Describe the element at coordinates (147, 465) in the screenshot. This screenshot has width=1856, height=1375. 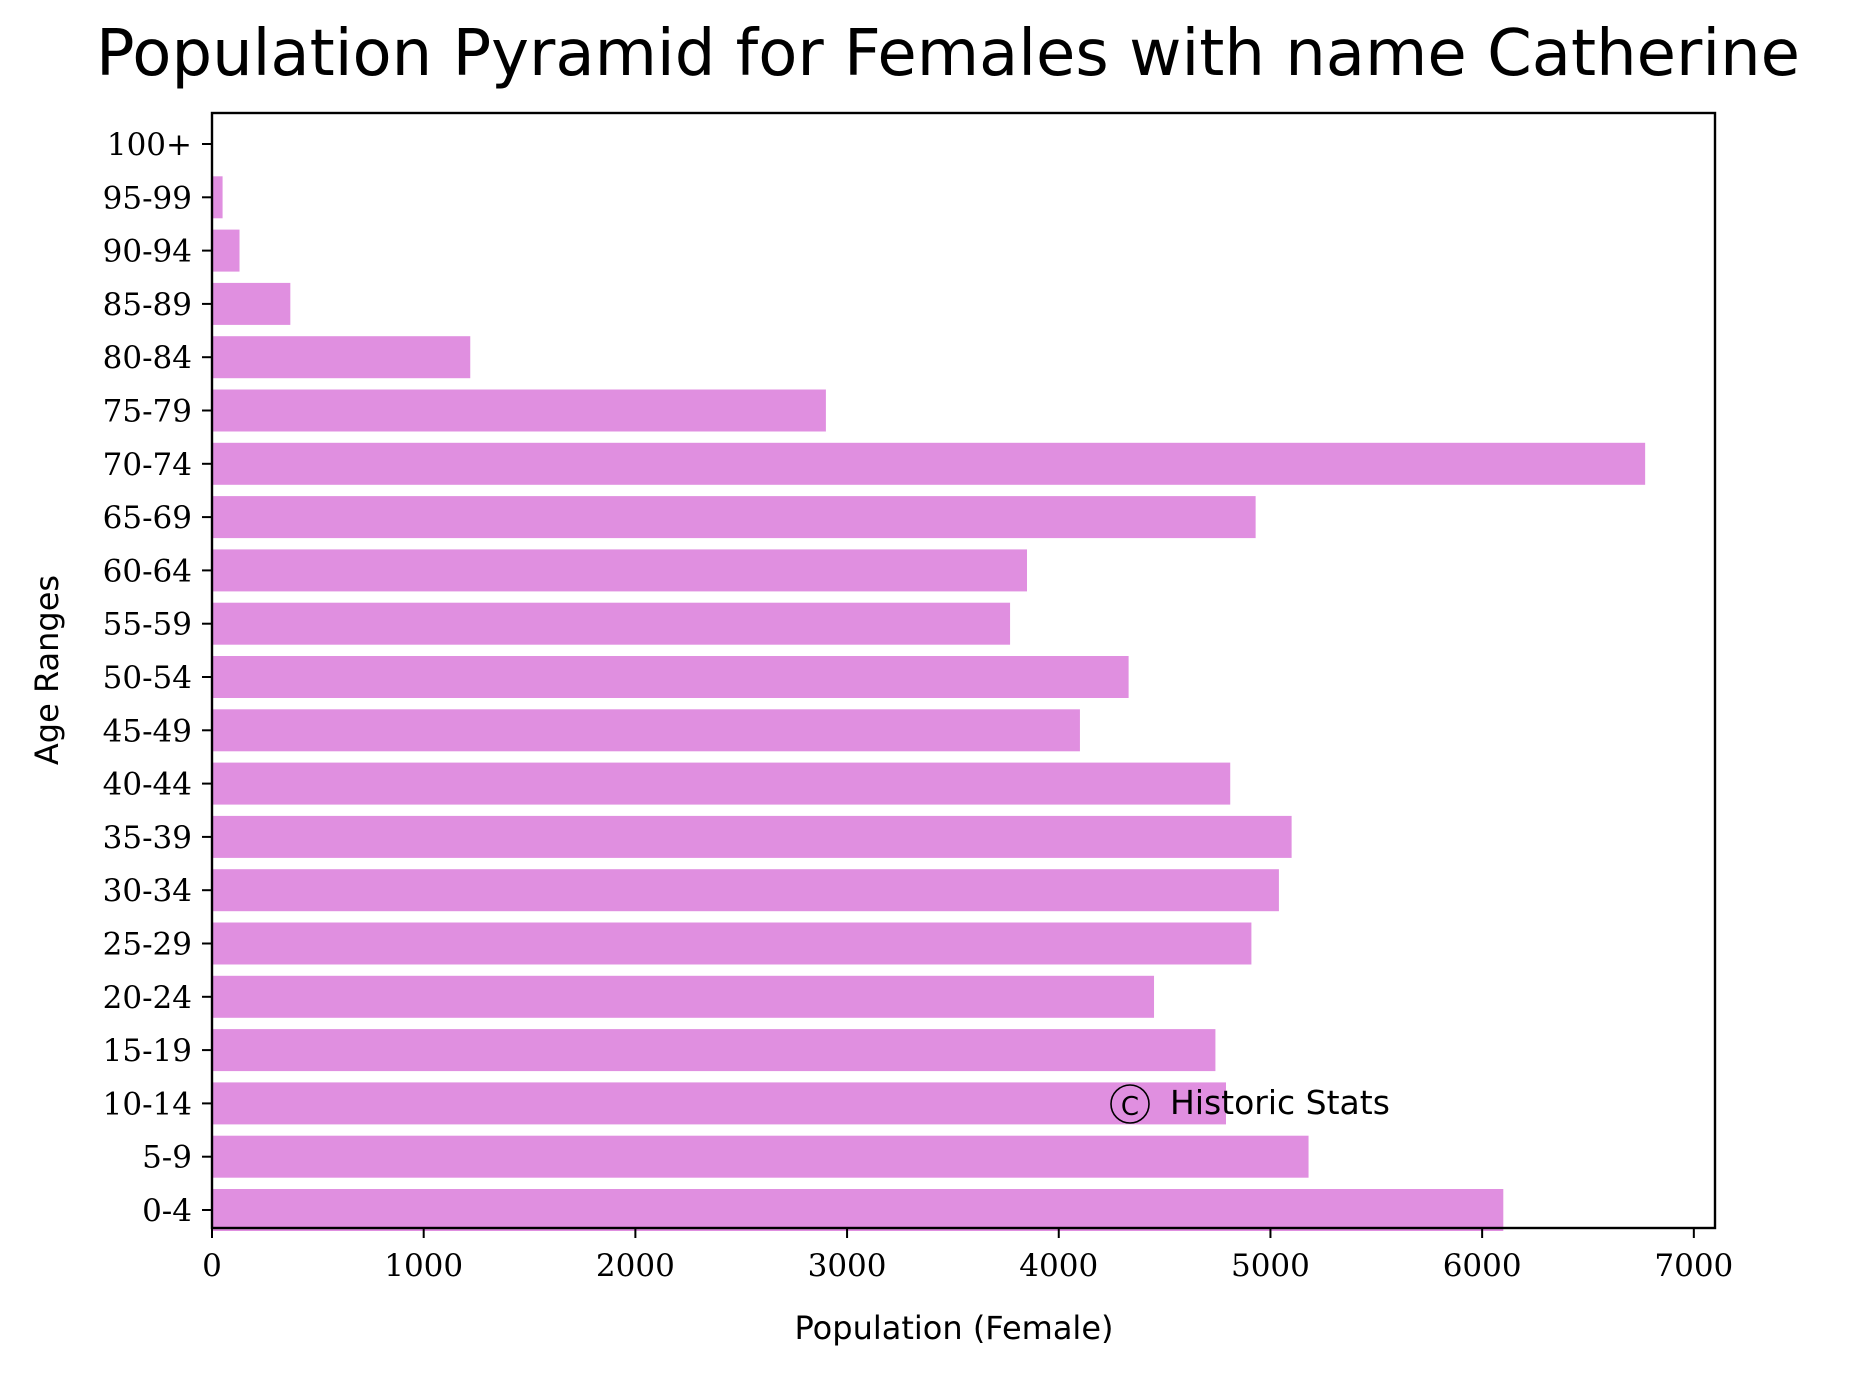
I see `y-tick-label: 70-74` at that location.